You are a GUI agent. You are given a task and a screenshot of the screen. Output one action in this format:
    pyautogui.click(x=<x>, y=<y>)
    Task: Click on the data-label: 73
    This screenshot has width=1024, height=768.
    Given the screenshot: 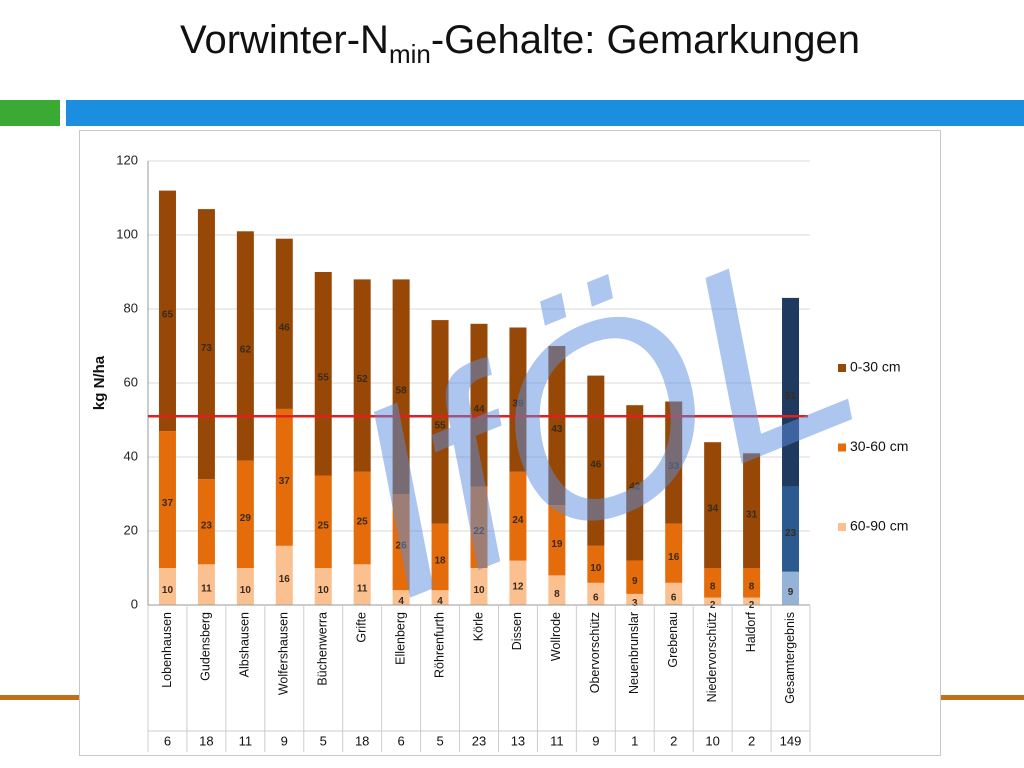 What is the action you would take?
    pyautogui.click(x=207, y=348)
    